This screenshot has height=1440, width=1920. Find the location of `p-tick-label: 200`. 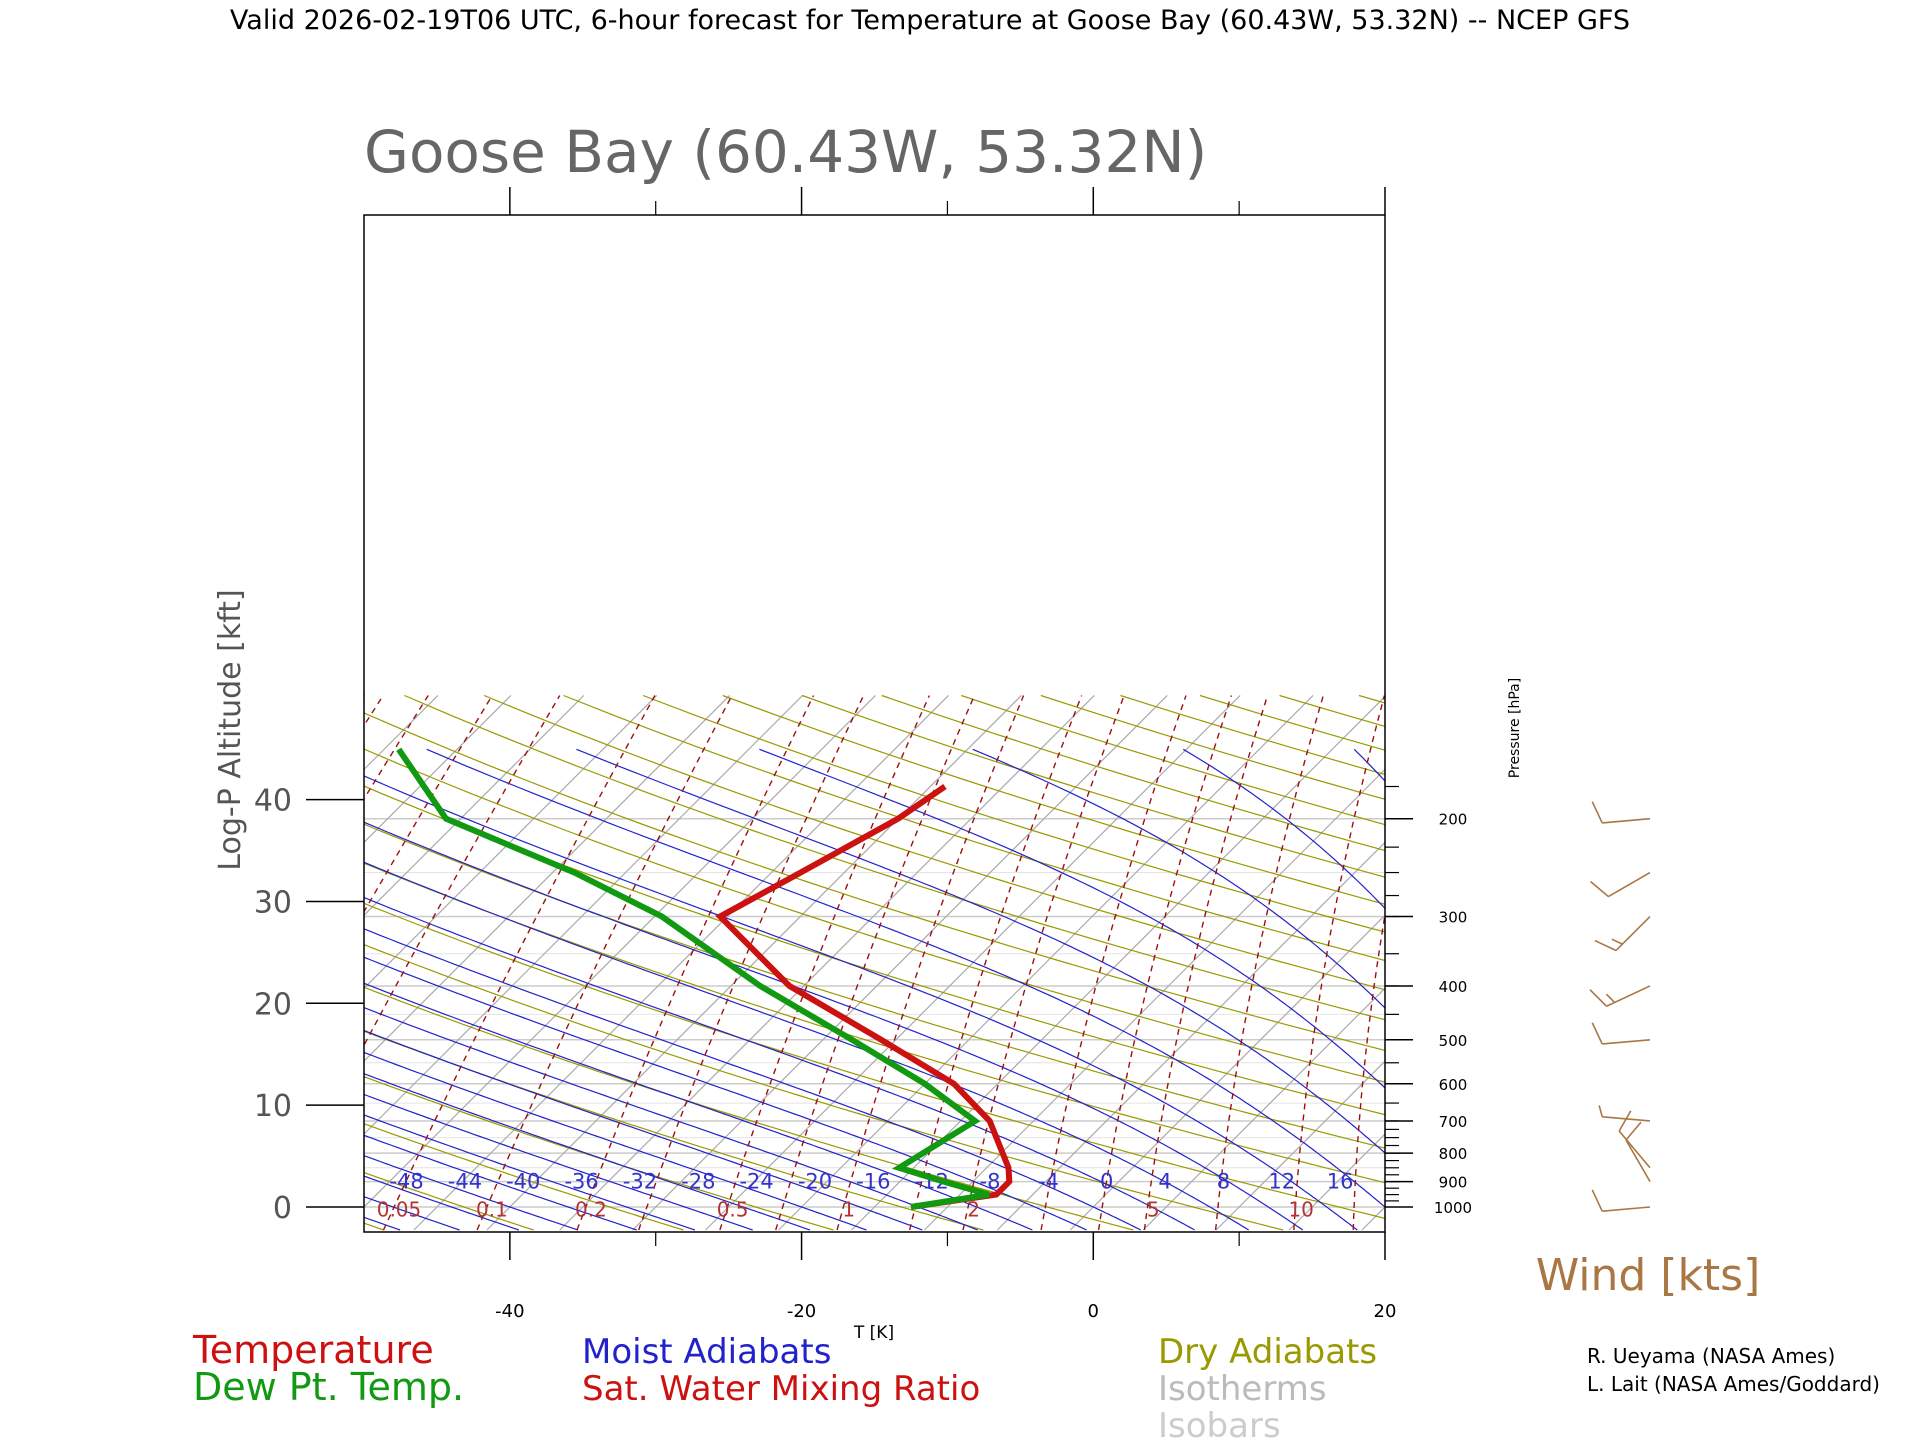

p-tick-label: 200 is located at coordinates (1453, 820).